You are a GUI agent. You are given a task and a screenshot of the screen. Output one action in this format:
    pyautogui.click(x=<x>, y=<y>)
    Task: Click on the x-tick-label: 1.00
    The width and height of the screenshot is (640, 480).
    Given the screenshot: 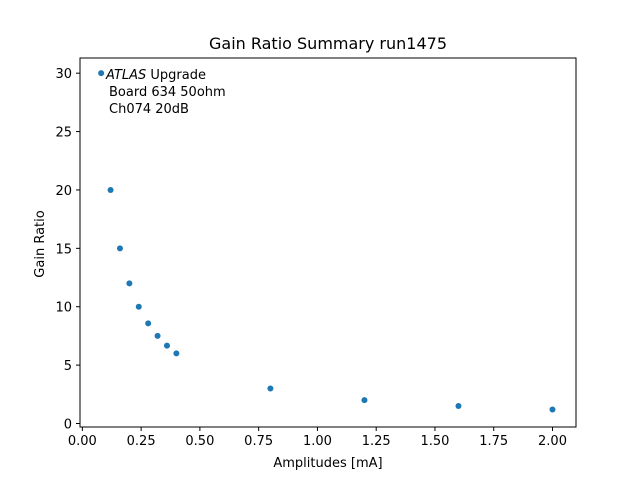 What is the action you would take?
    pyautogui.click(x=317, y=441)
    